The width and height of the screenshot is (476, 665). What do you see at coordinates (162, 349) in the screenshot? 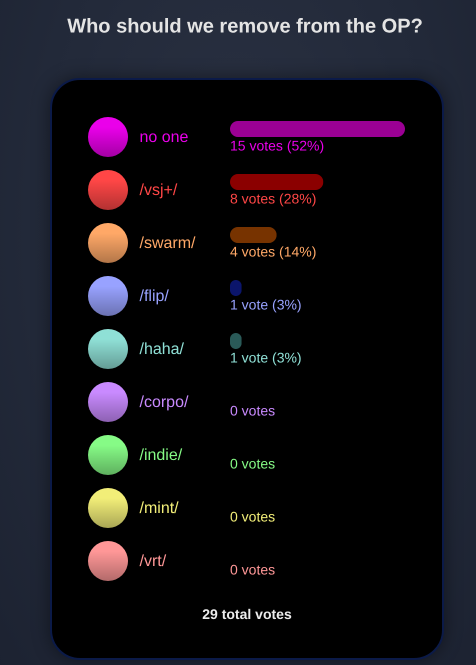
I see `y-tick-label: /haha/` at bounding box center [162, 349].